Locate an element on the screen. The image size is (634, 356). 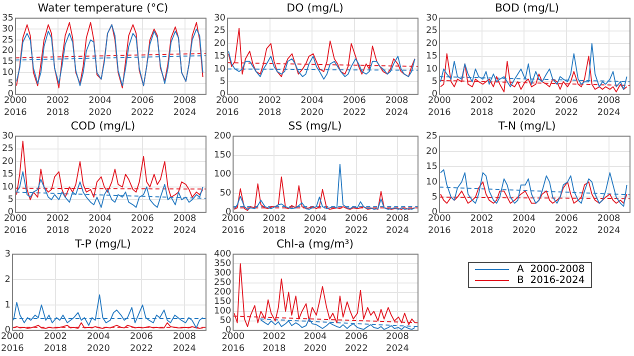
y-tick-label: 100 is located at coordinates (223, 175).